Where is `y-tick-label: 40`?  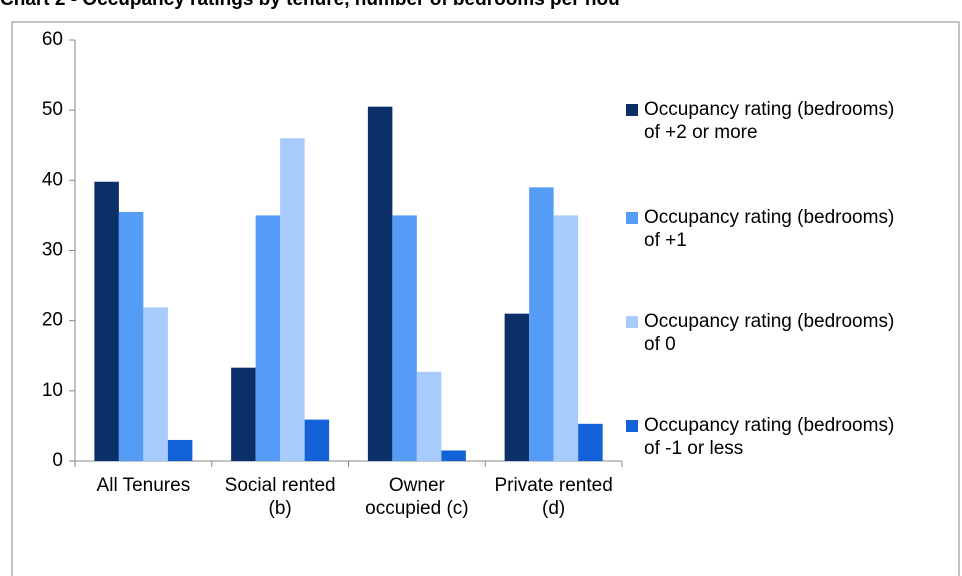 y-tick-label: 40 is located at coordinates (52, 179).